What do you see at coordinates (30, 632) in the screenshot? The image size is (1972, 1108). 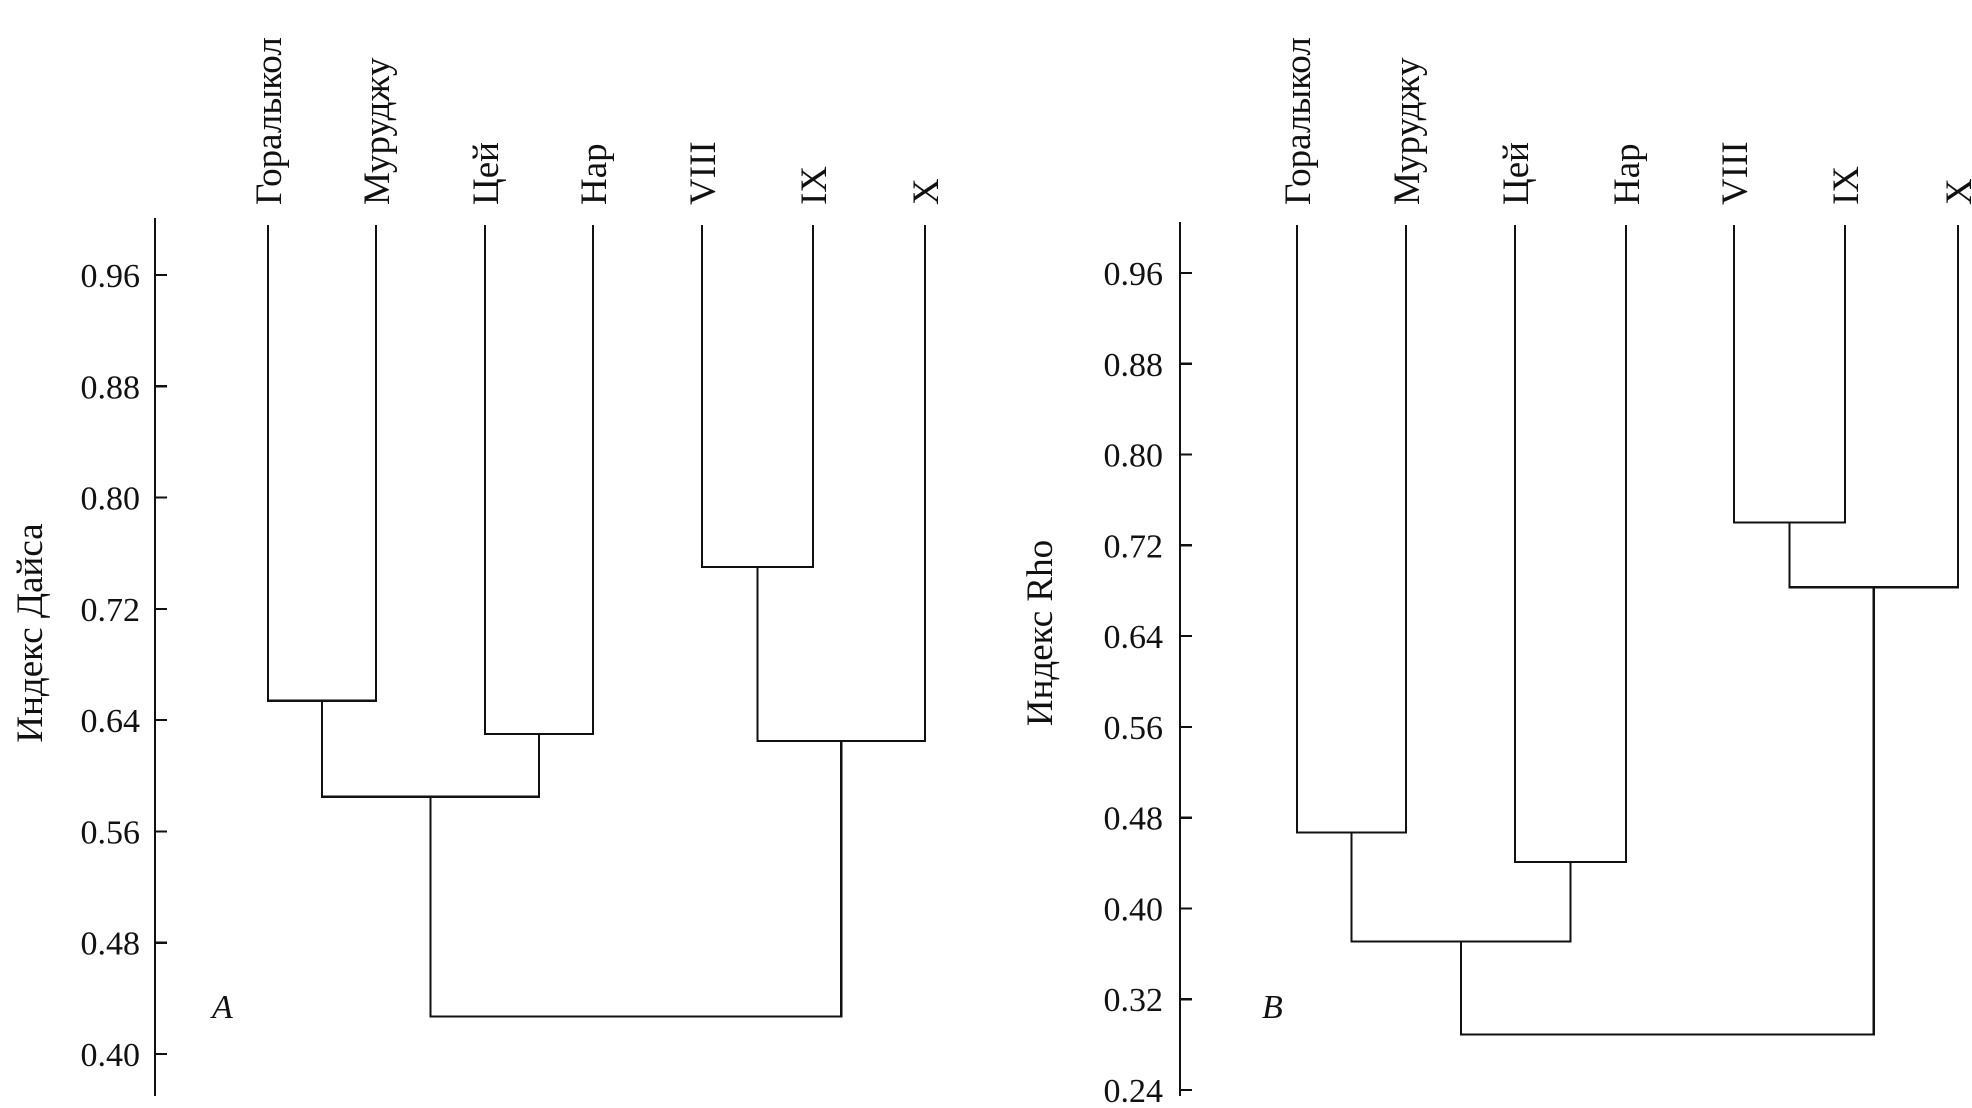 I see `y-axis-label: Индекс Дайса` at bounding box center [30, 632].